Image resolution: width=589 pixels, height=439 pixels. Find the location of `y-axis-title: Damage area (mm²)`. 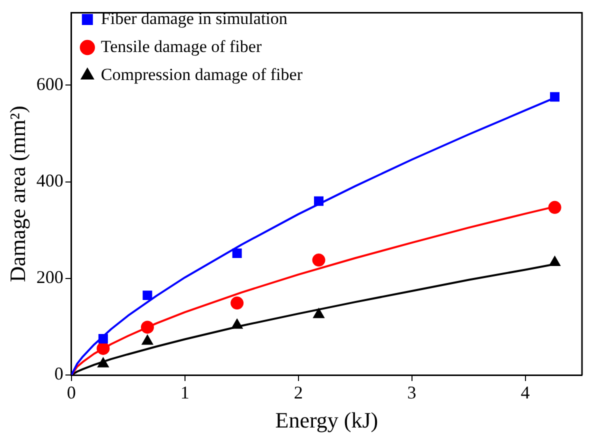

y-axis-title: Damage area (mm²) is located at coordinates (17, 194).